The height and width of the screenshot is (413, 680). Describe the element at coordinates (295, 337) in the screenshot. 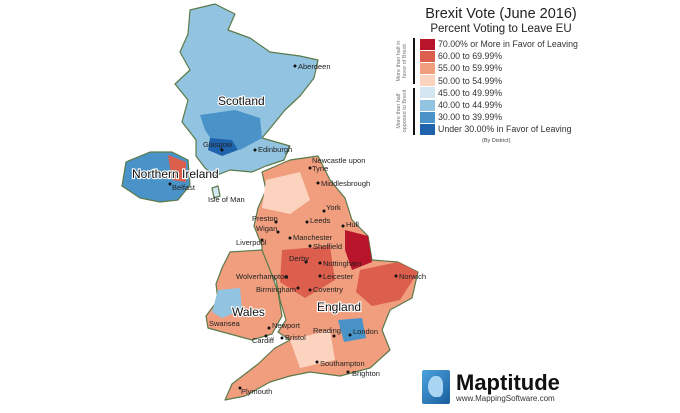

I see `city-bristol: Bristol` at that location.